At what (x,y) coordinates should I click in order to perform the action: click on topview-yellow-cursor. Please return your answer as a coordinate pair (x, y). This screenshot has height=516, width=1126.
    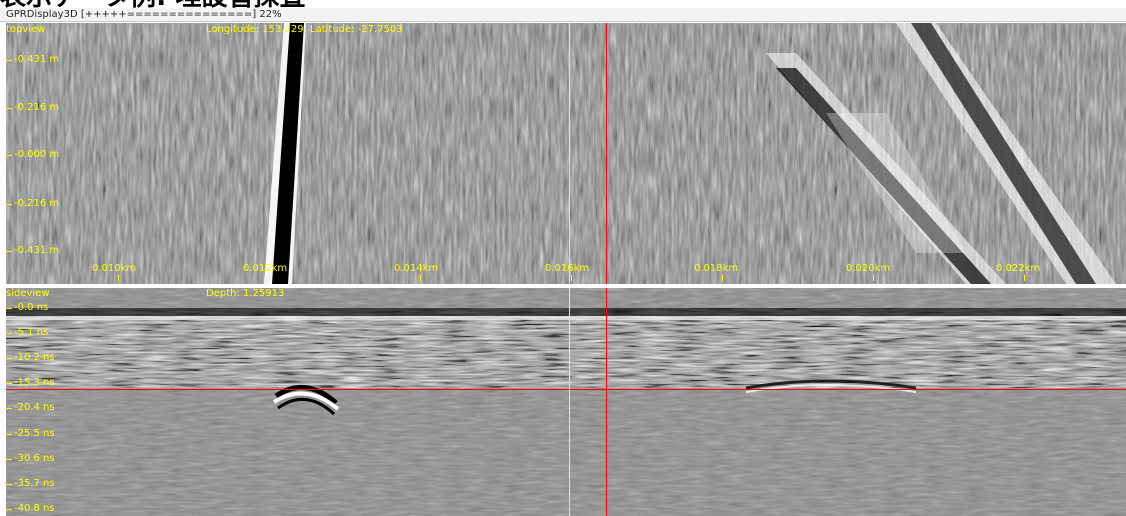
    Looking at the image, I should click on (569, 153).